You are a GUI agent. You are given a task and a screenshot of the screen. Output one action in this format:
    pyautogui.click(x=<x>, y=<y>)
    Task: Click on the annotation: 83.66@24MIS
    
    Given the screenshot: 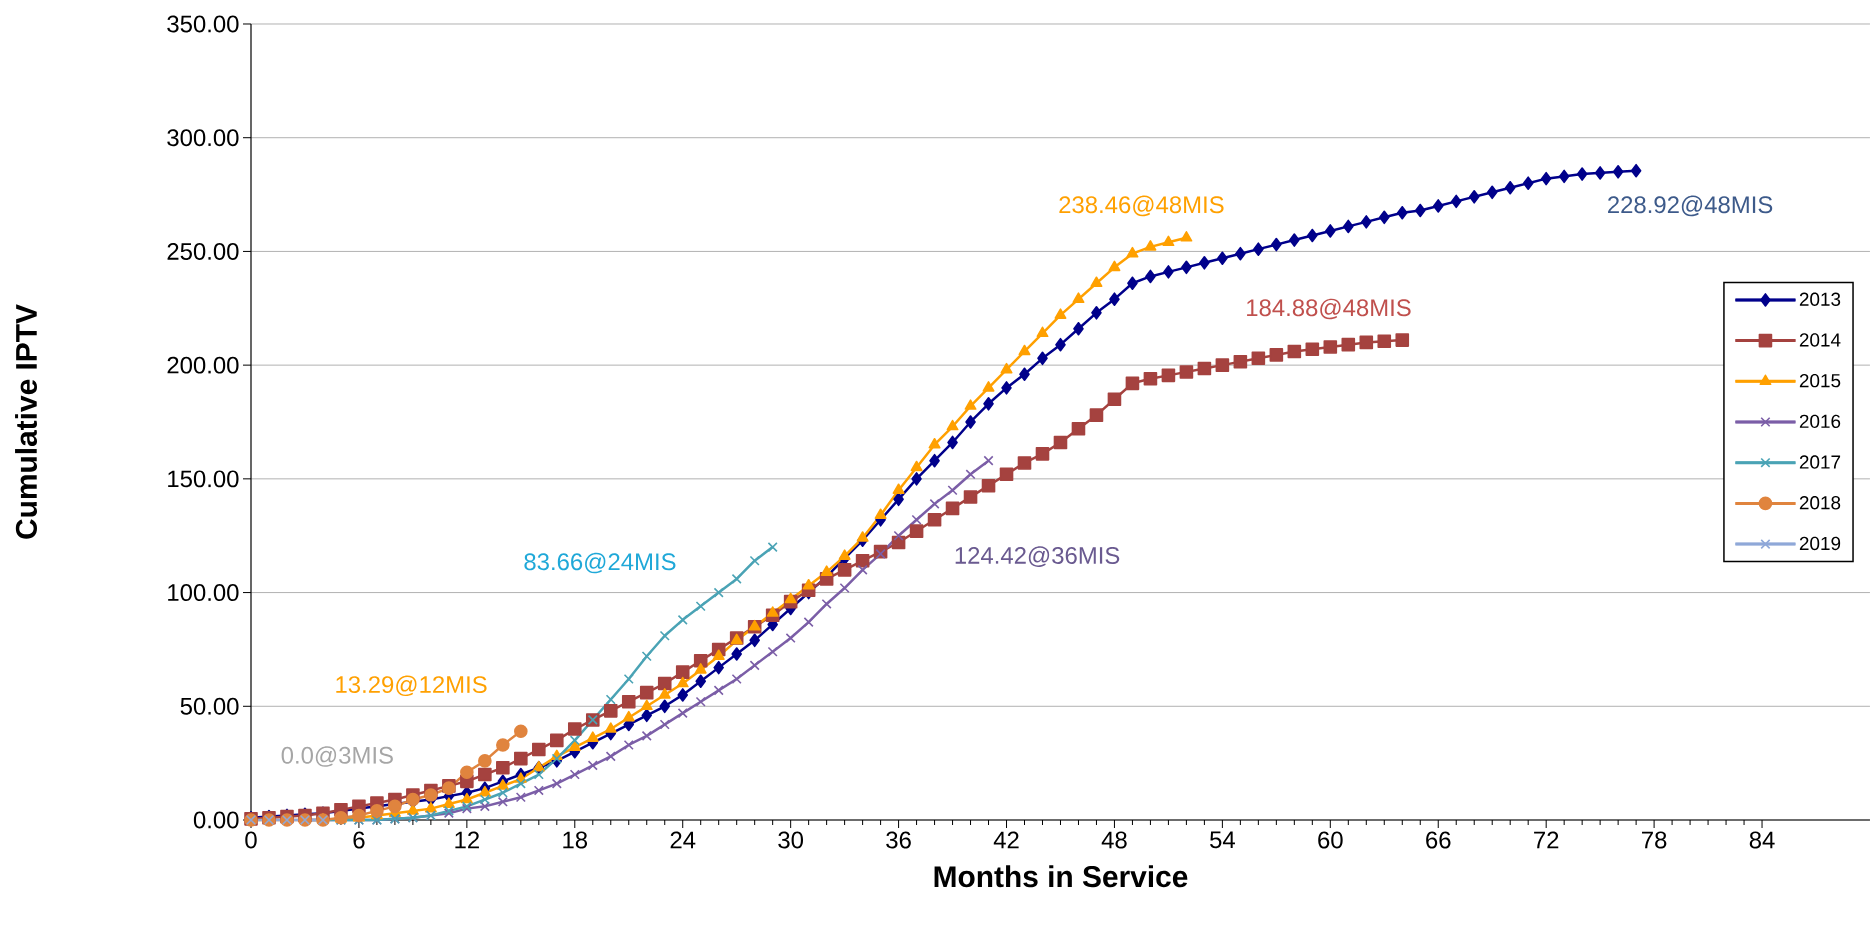 What is the action you would take?
    pyautogui.click(x=600, y=563)
    